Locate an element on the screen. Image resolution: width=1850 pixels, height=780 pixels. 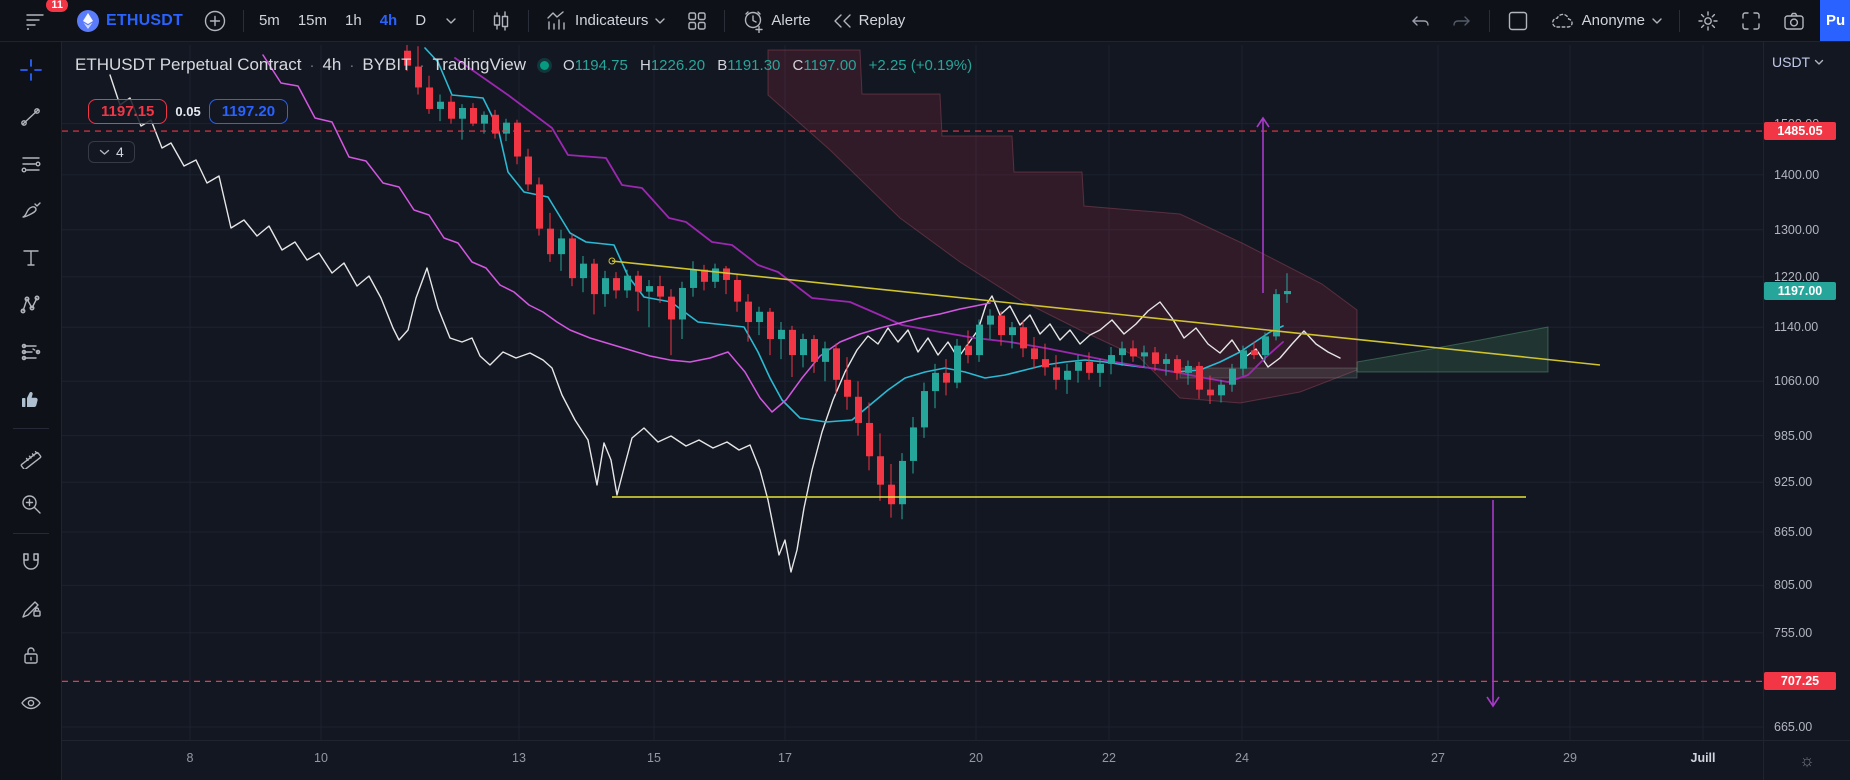
redo-icon is located at coordinates (1462, 21).